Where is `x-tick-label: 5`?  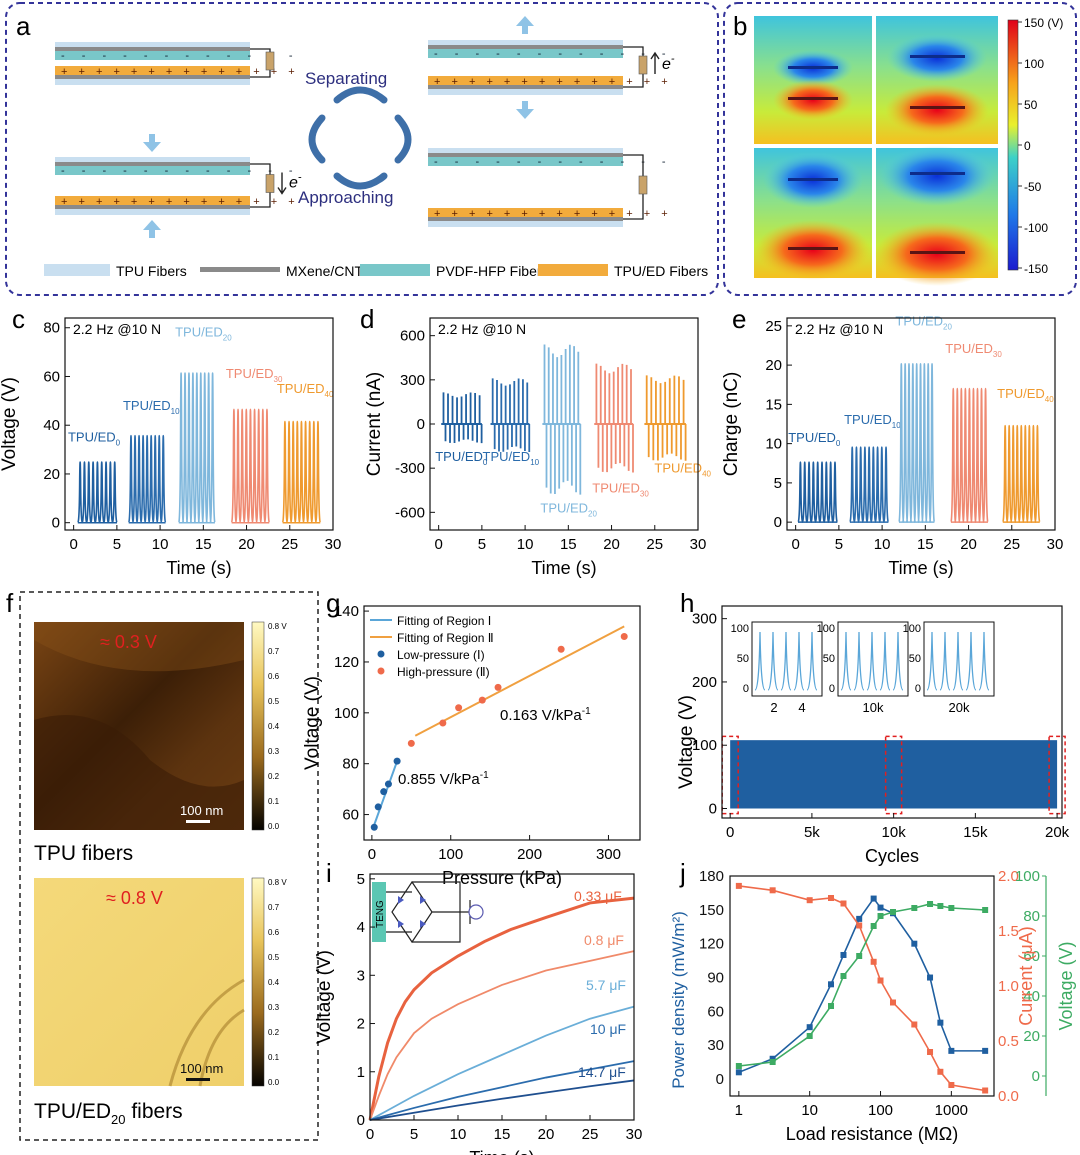
x-tick-label: 5 is located at coordinates (839, 544).